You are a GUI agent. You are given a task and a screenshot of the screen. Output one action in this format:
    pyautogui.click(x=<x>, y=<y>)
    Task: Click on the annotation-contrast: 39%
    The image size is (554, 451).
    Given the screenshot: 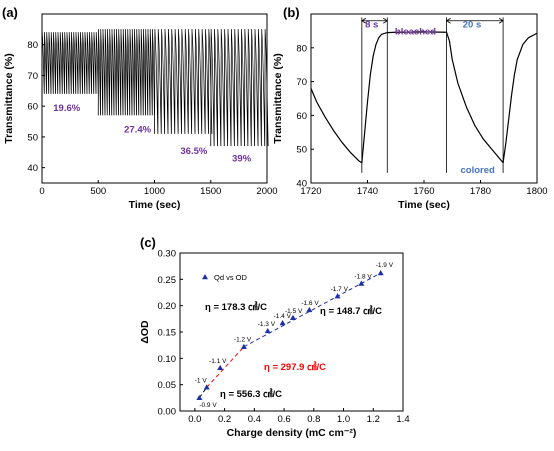 What is the action you would take?
    pyautogui.click(x=242, y=158)
    